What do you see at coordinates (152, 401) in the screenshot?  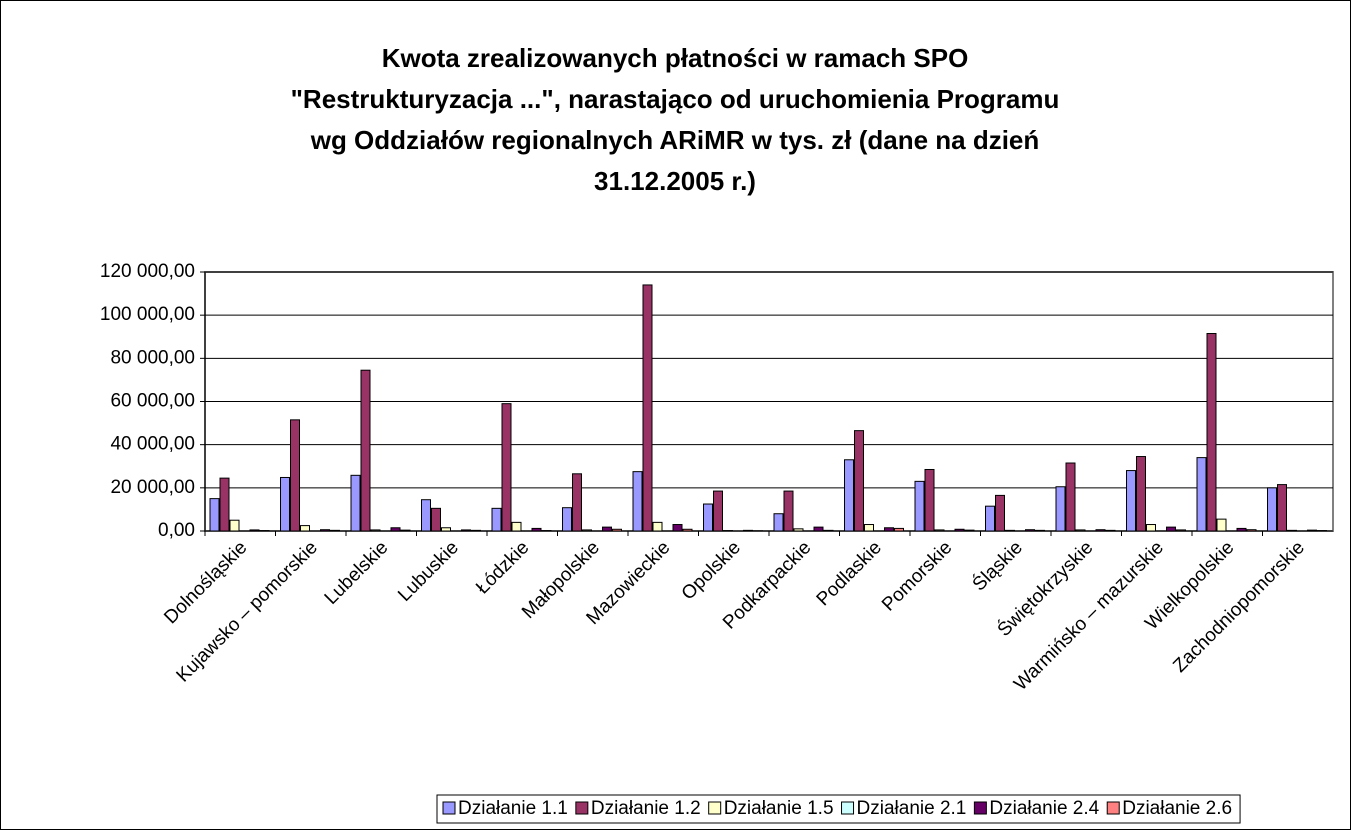 I see `y-tick-label: 60 000,00` at bounding box center [152, 401].